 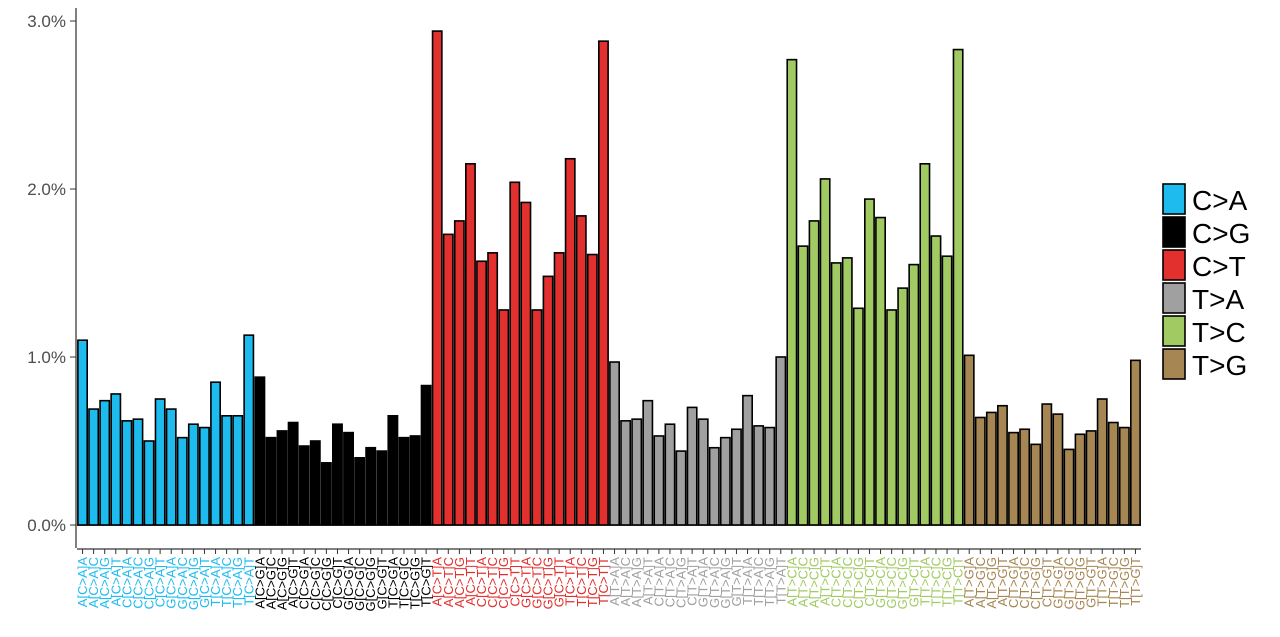 What do you see at coordinates (791, 582) in the screenshot?
I see `x-tick-label: A[T>C]A` at bounding box center [791, 582].